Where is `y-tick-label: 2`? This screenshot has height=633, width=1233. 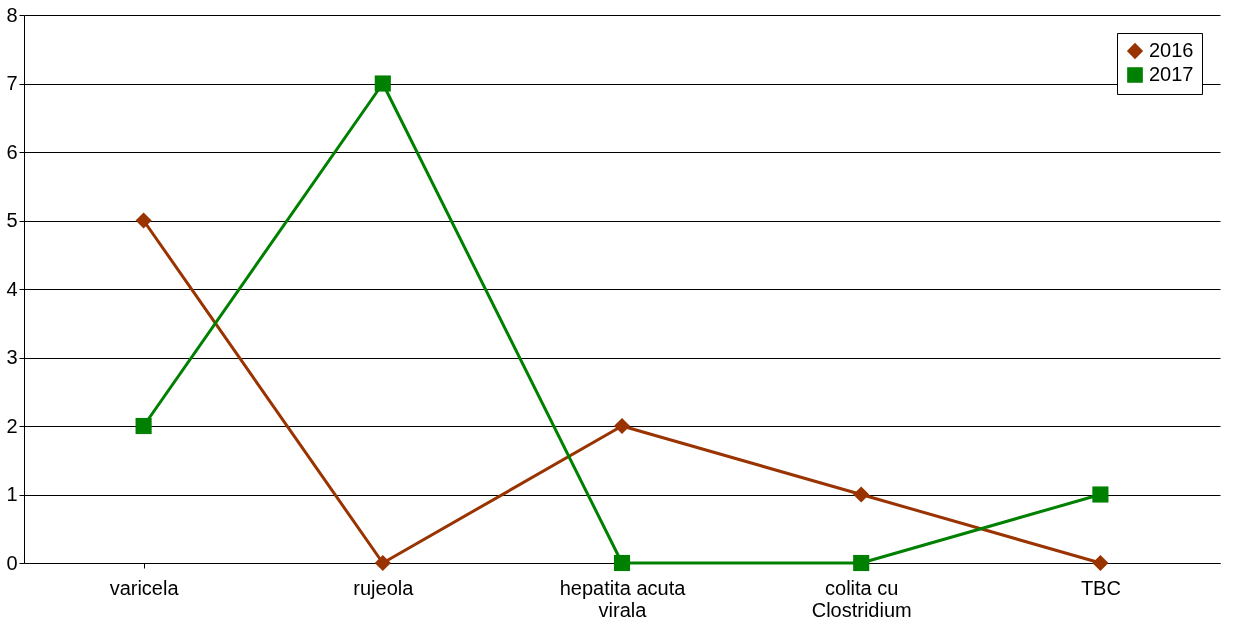
y-tick-label: 2 is located at coordinates (12, 425).